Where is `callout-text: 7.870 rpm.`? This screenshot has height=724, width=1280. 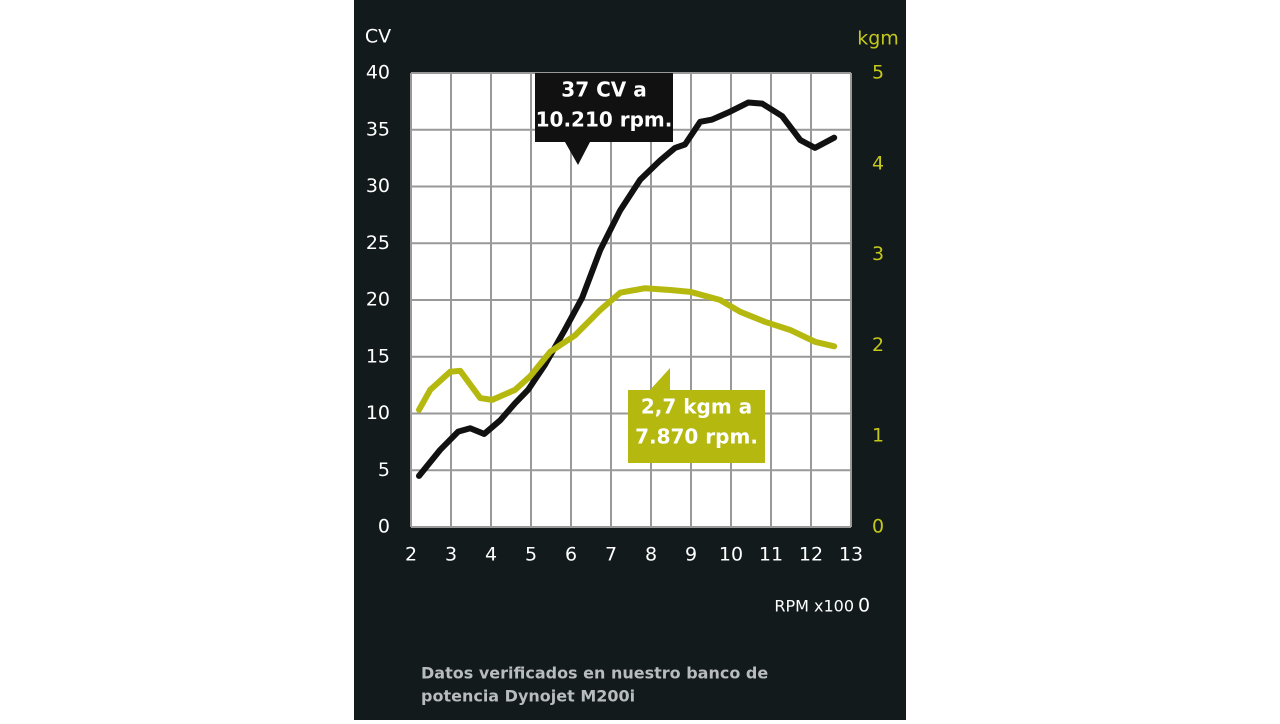
callout-text: 7.870 rpm. is located at coordinates (696, 437).